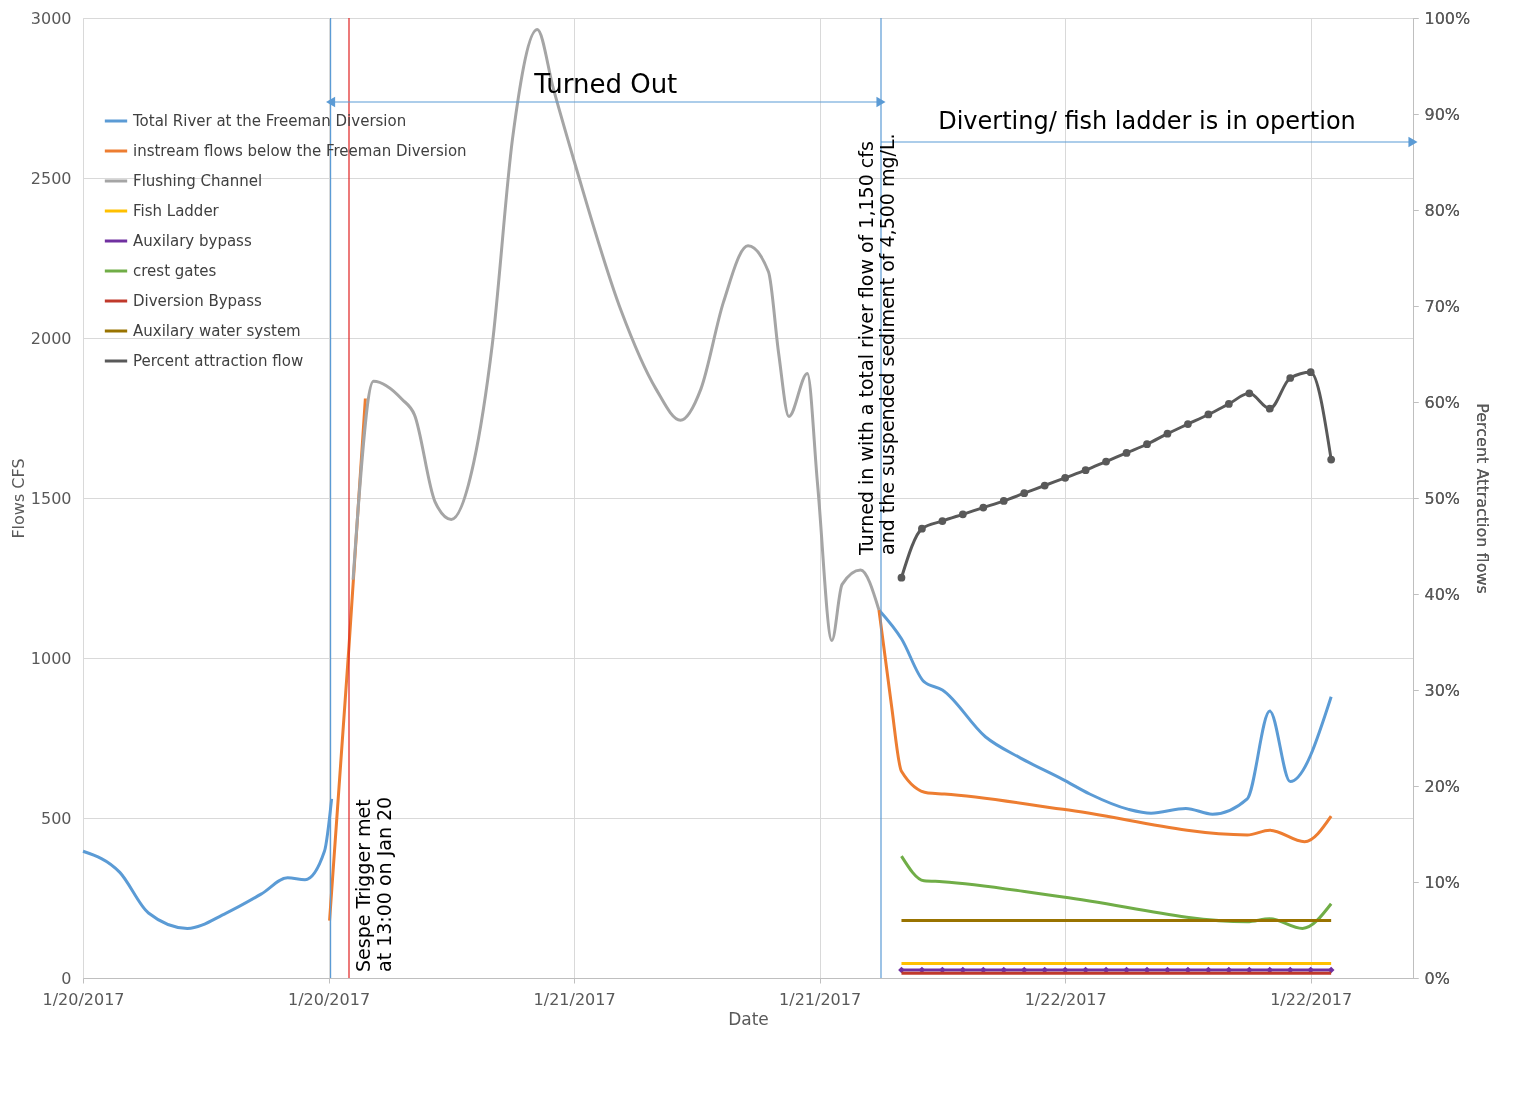  What do you see at coordinates (1447, 18) in the screenshot?
I see `y2-tick-label: 100%` at bounding box center [1447, 18].